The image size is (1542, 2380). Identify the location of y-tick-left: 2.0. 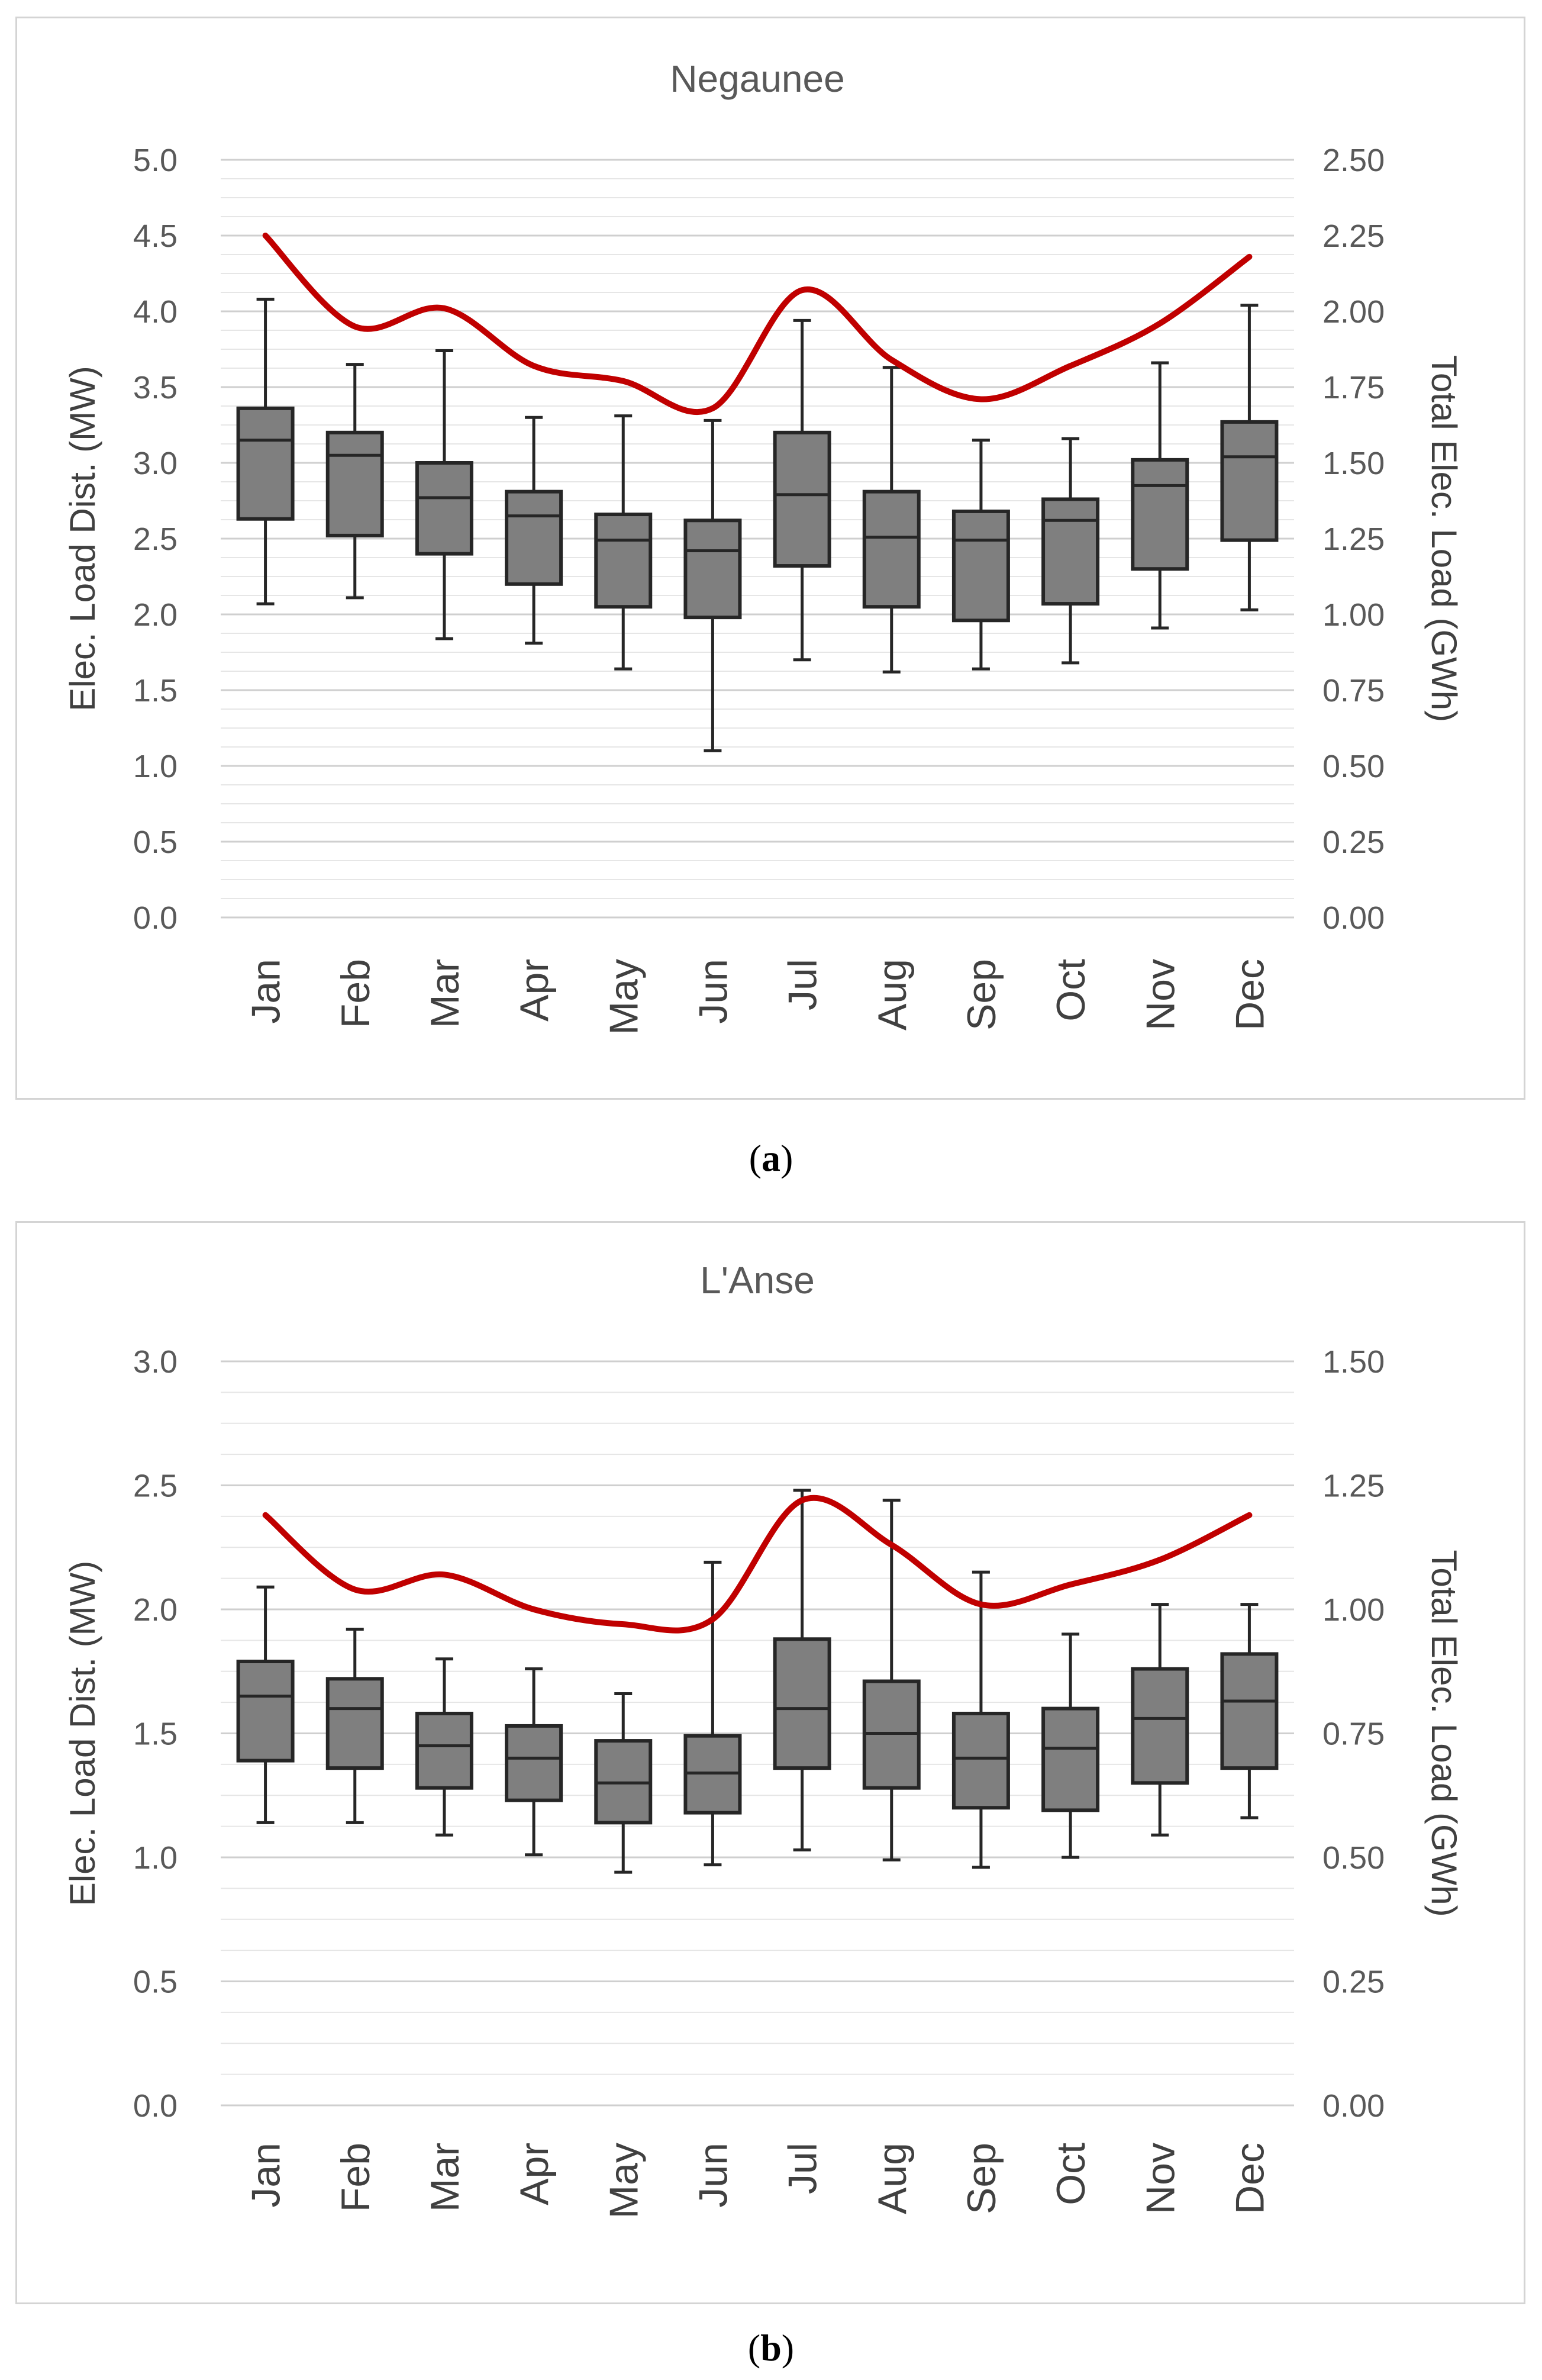
(155, 1610).